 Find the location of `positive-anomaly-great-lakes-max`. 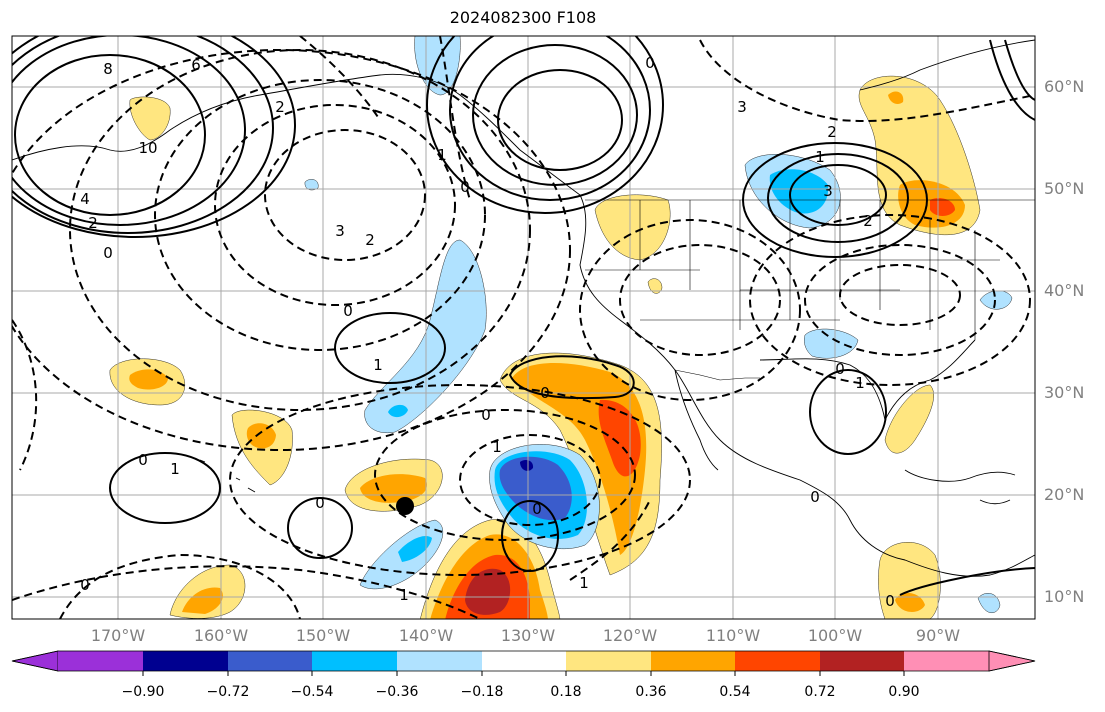

positive-anomaly-great-lakes-max is located at coordinates (942, 207).